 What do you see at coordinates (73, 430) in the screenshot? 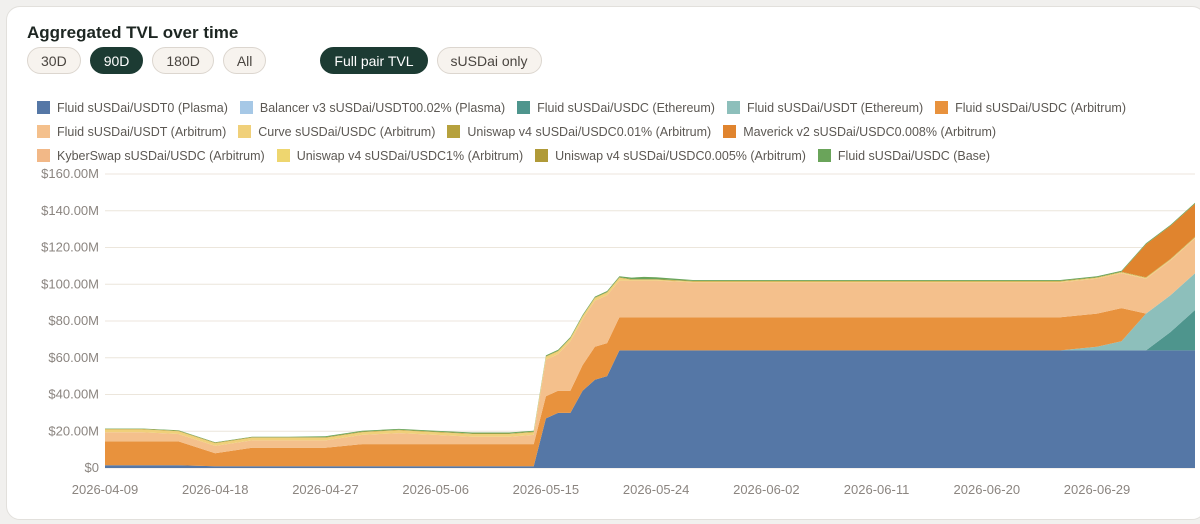
I see `y-tick-label: $20.00M` at bounding box center [73, 430].